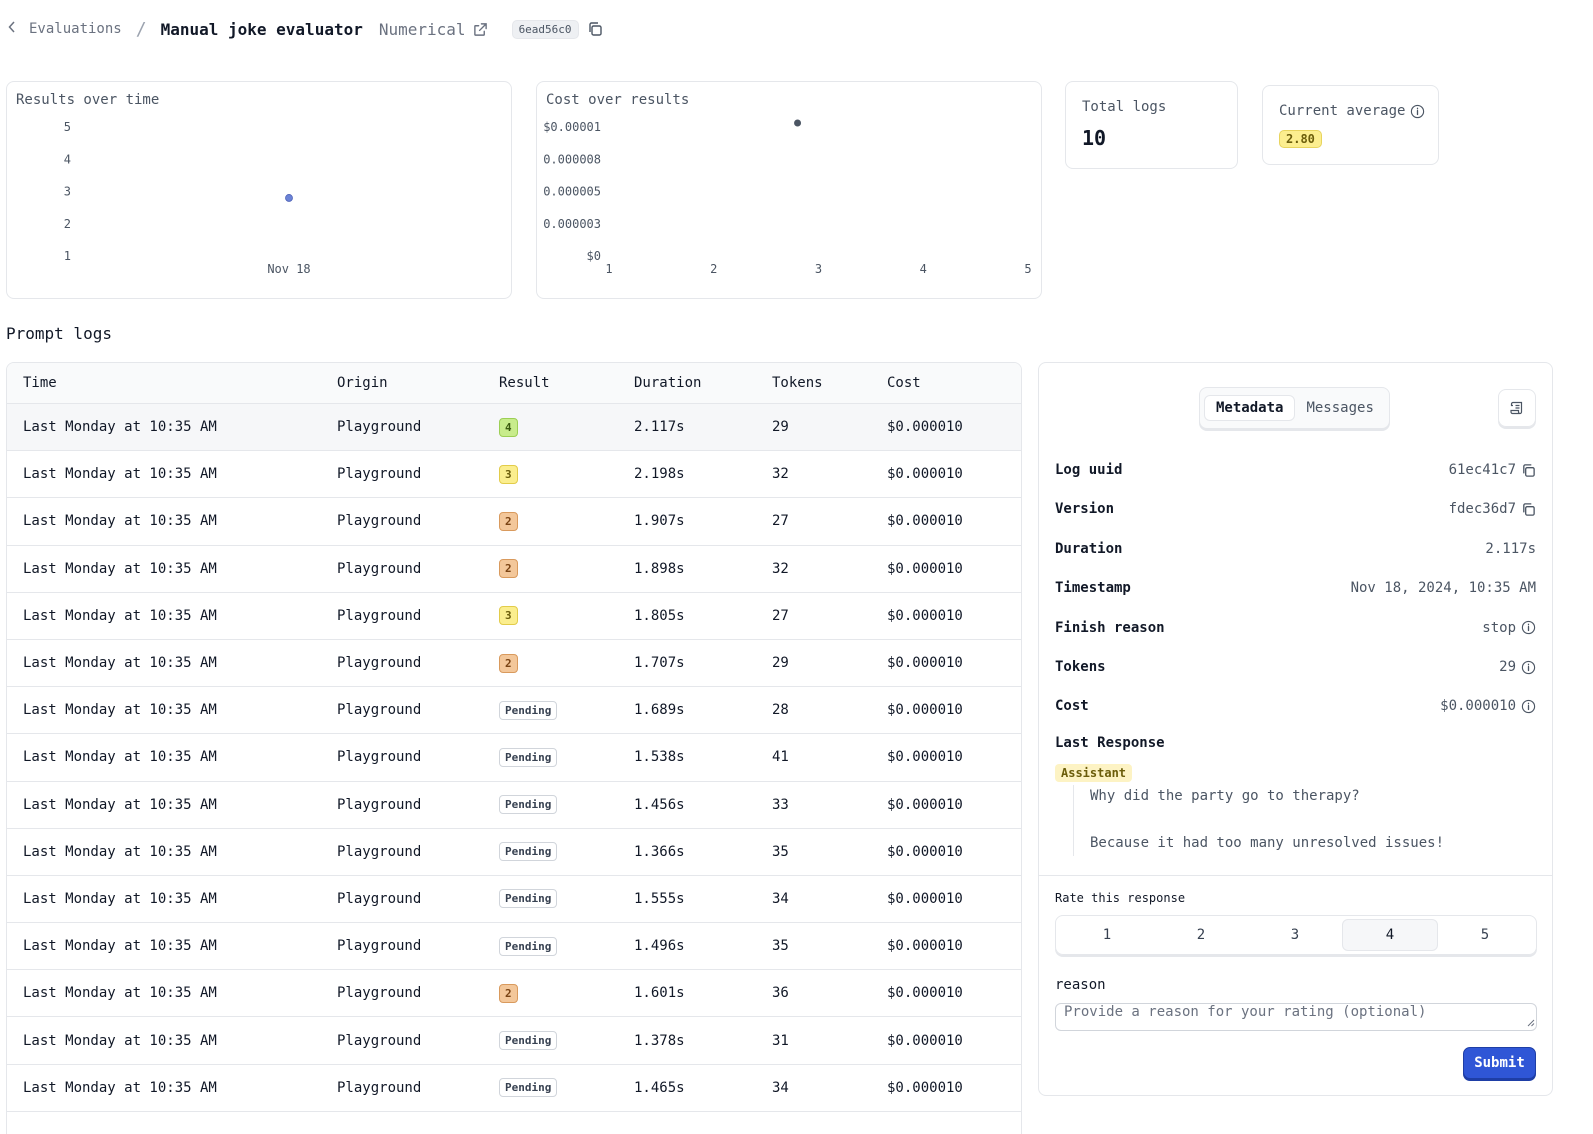 Image resolution: width=1593 pixels, height=1134 pixels. Describe the element at coordinates (1296, 1017) in the screenshot. I see `reason-input` at that location.